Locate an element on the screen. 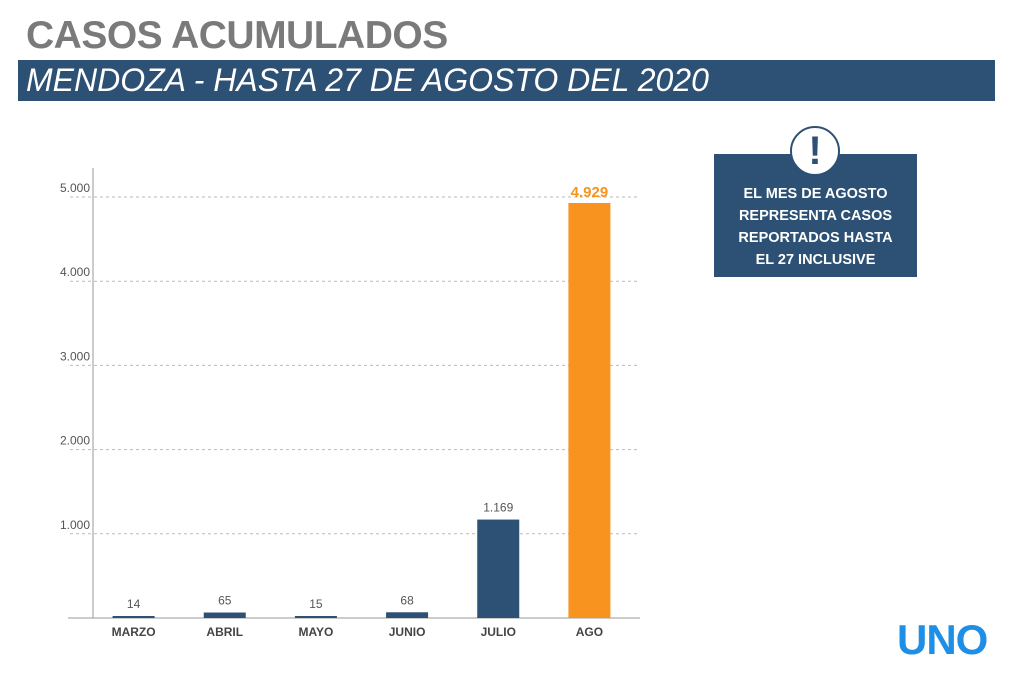  x-tick-label: ABRIL is located at coordinates (224, 632).